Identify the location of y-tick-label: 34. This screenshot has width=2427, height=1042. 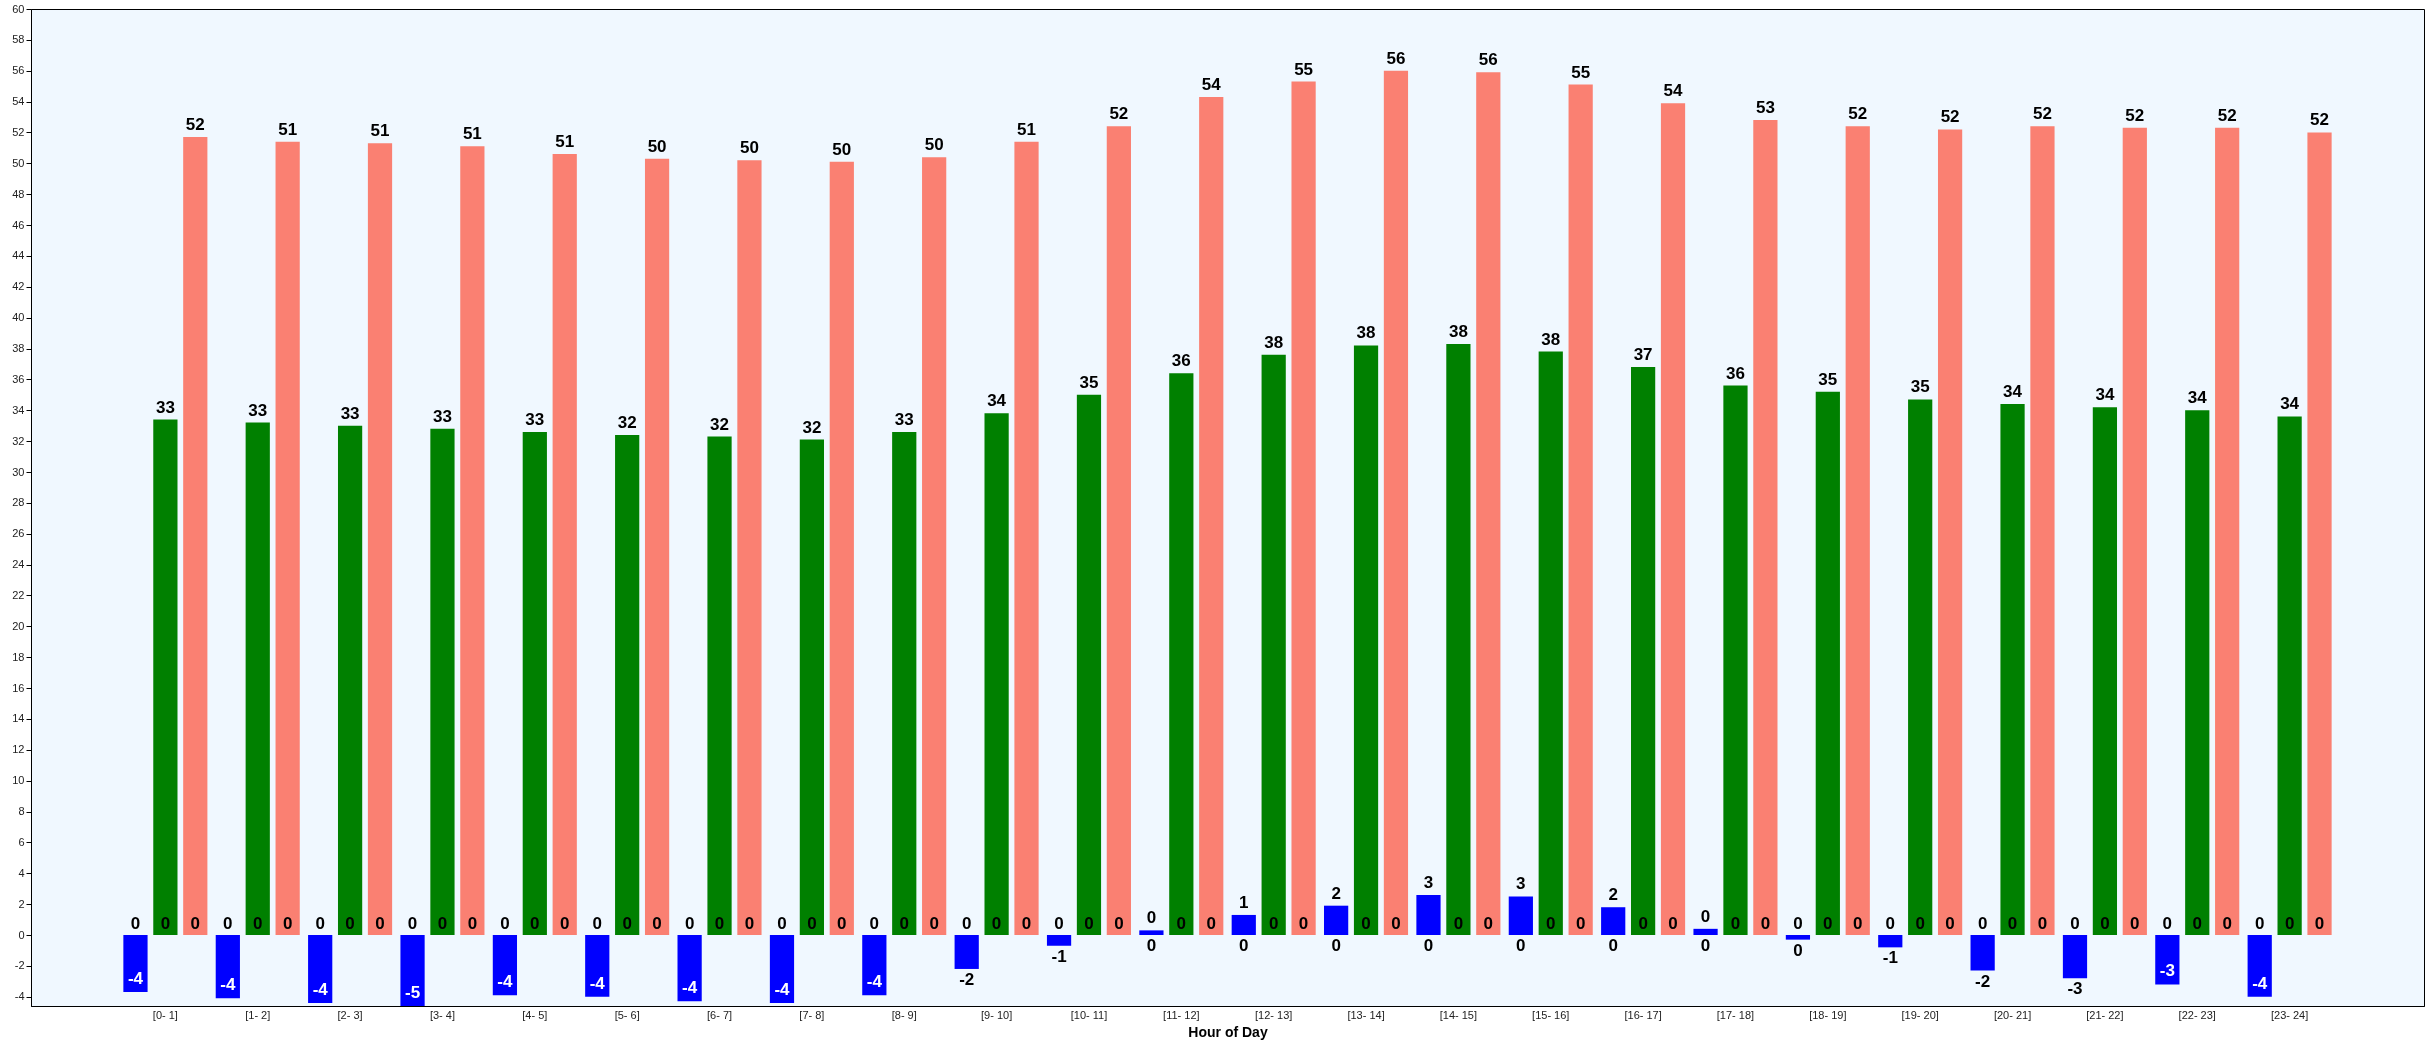
(18, 409).